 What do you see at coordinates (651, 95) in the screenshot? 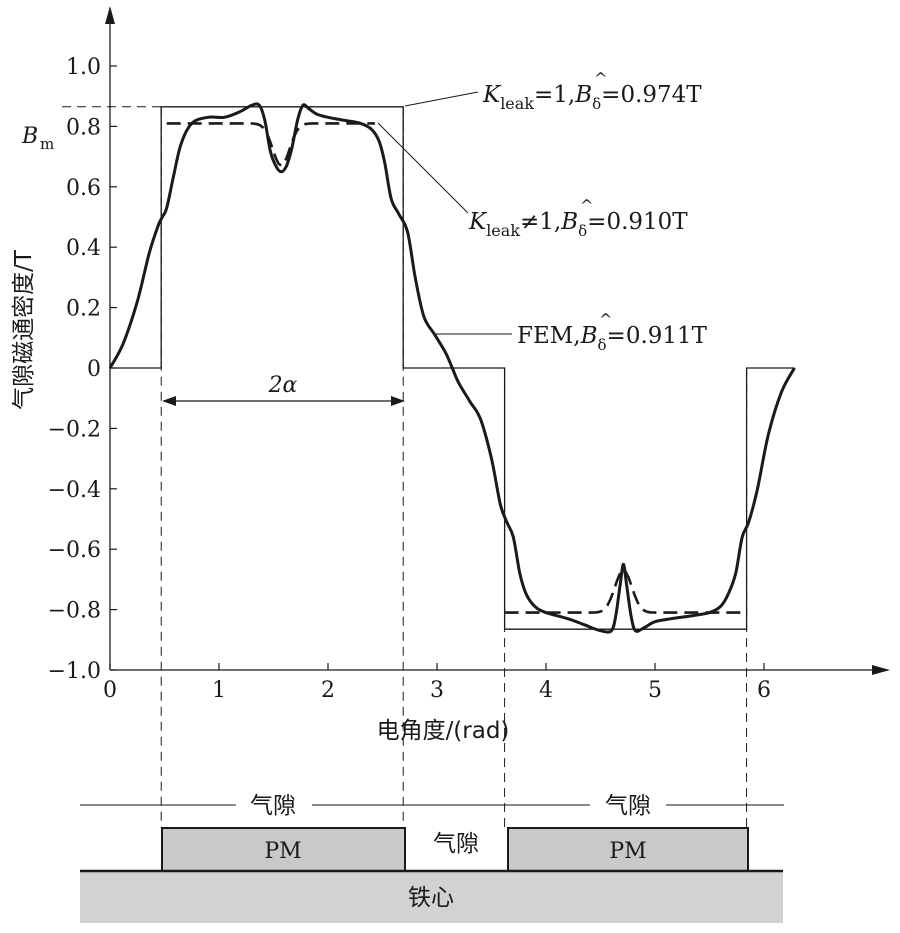
I see `ann1-value: =0.974T` at bounding box center [651, 95].